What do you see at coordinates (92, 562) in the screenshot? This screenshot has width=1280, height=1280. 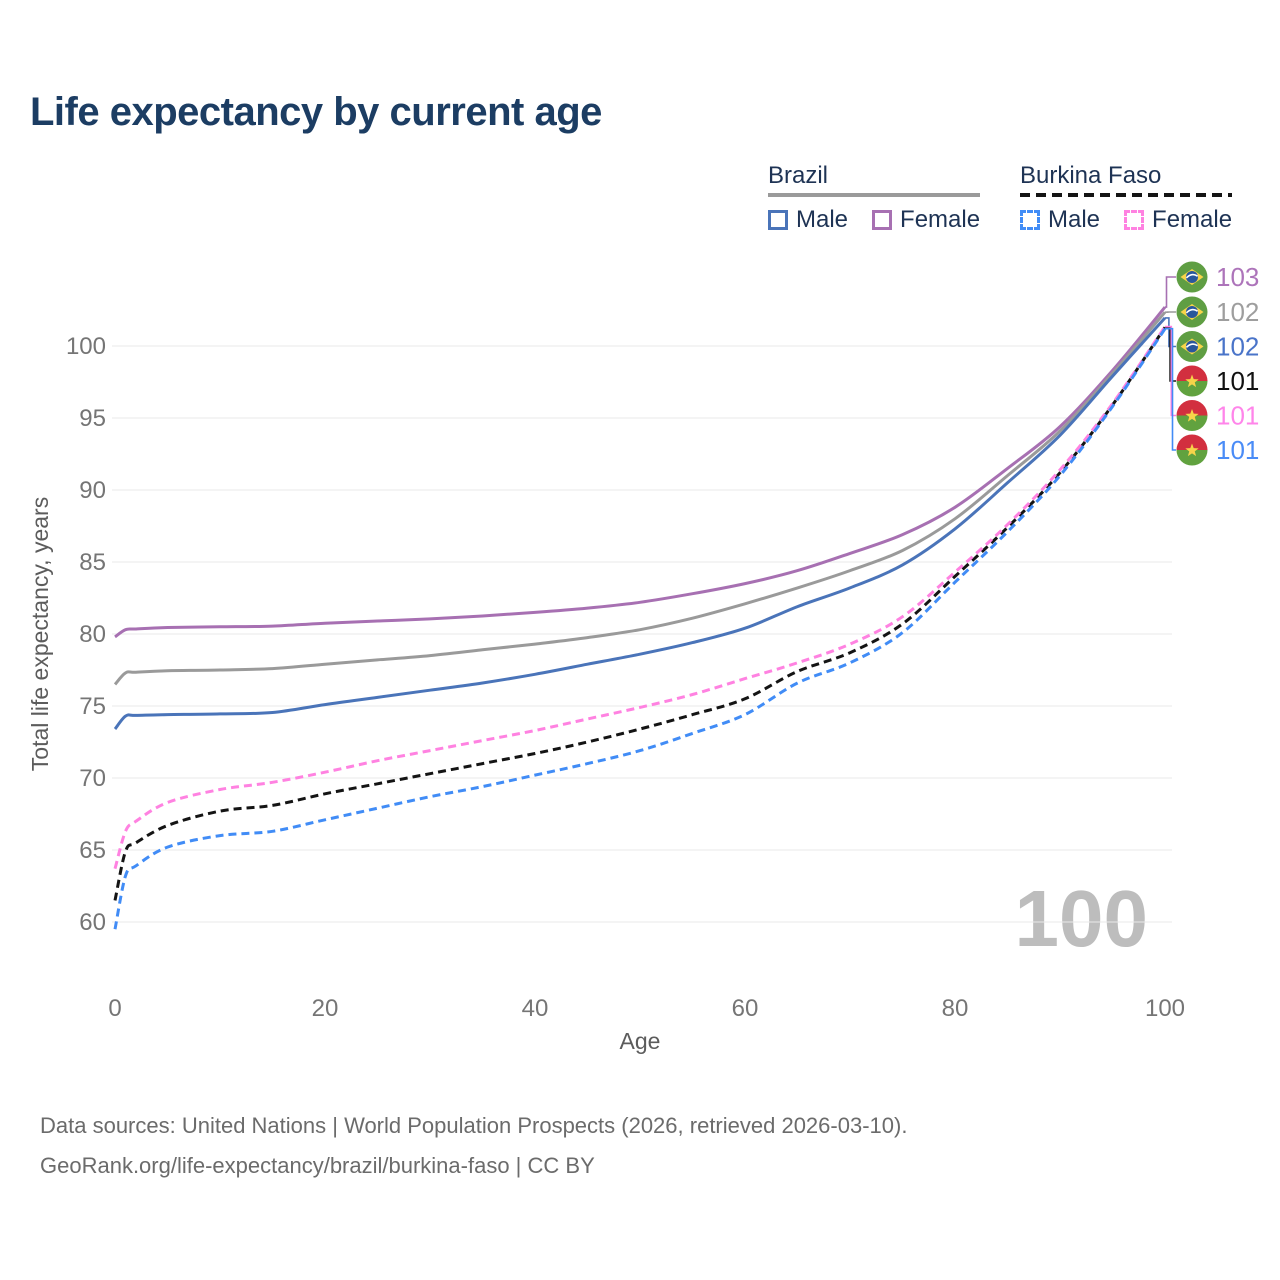 I see `y-tick-label: 85` at bounding box center [92, 562].